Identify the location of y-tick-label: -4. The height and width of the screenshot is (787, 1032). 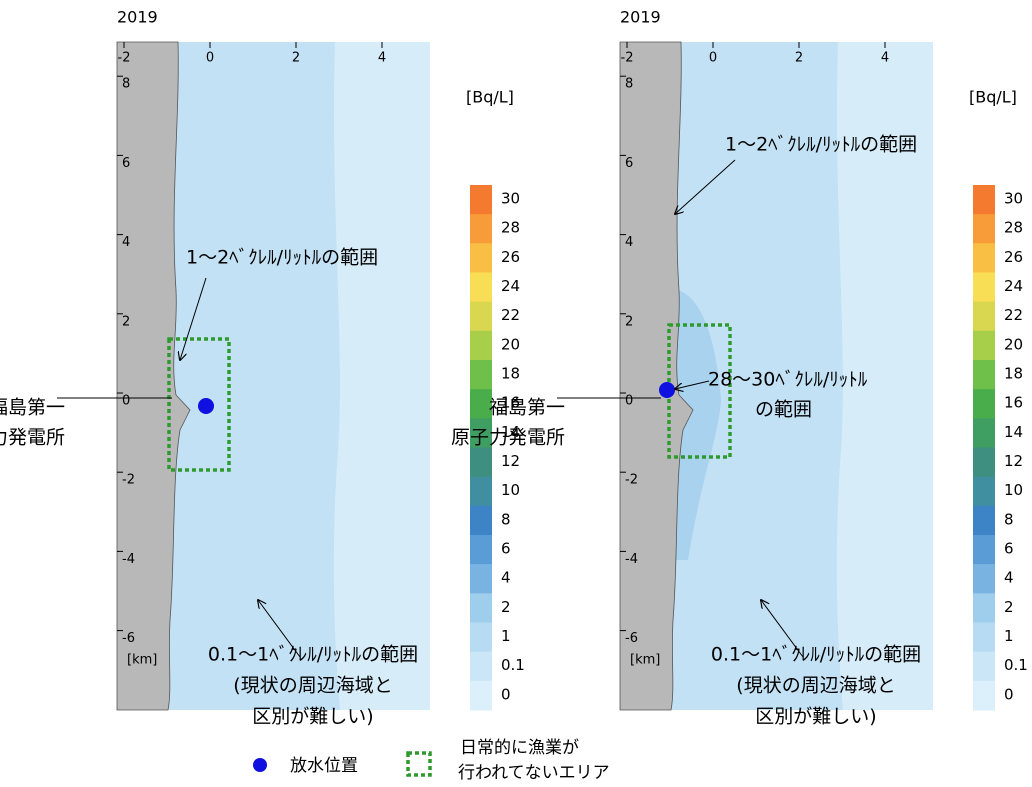
(128, 559).